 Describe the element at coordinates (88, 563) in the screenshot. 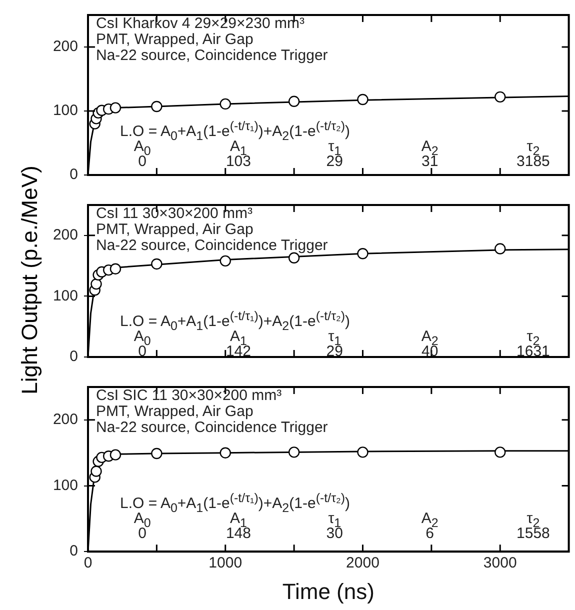

I see `x-tick-label: 0` at that location.